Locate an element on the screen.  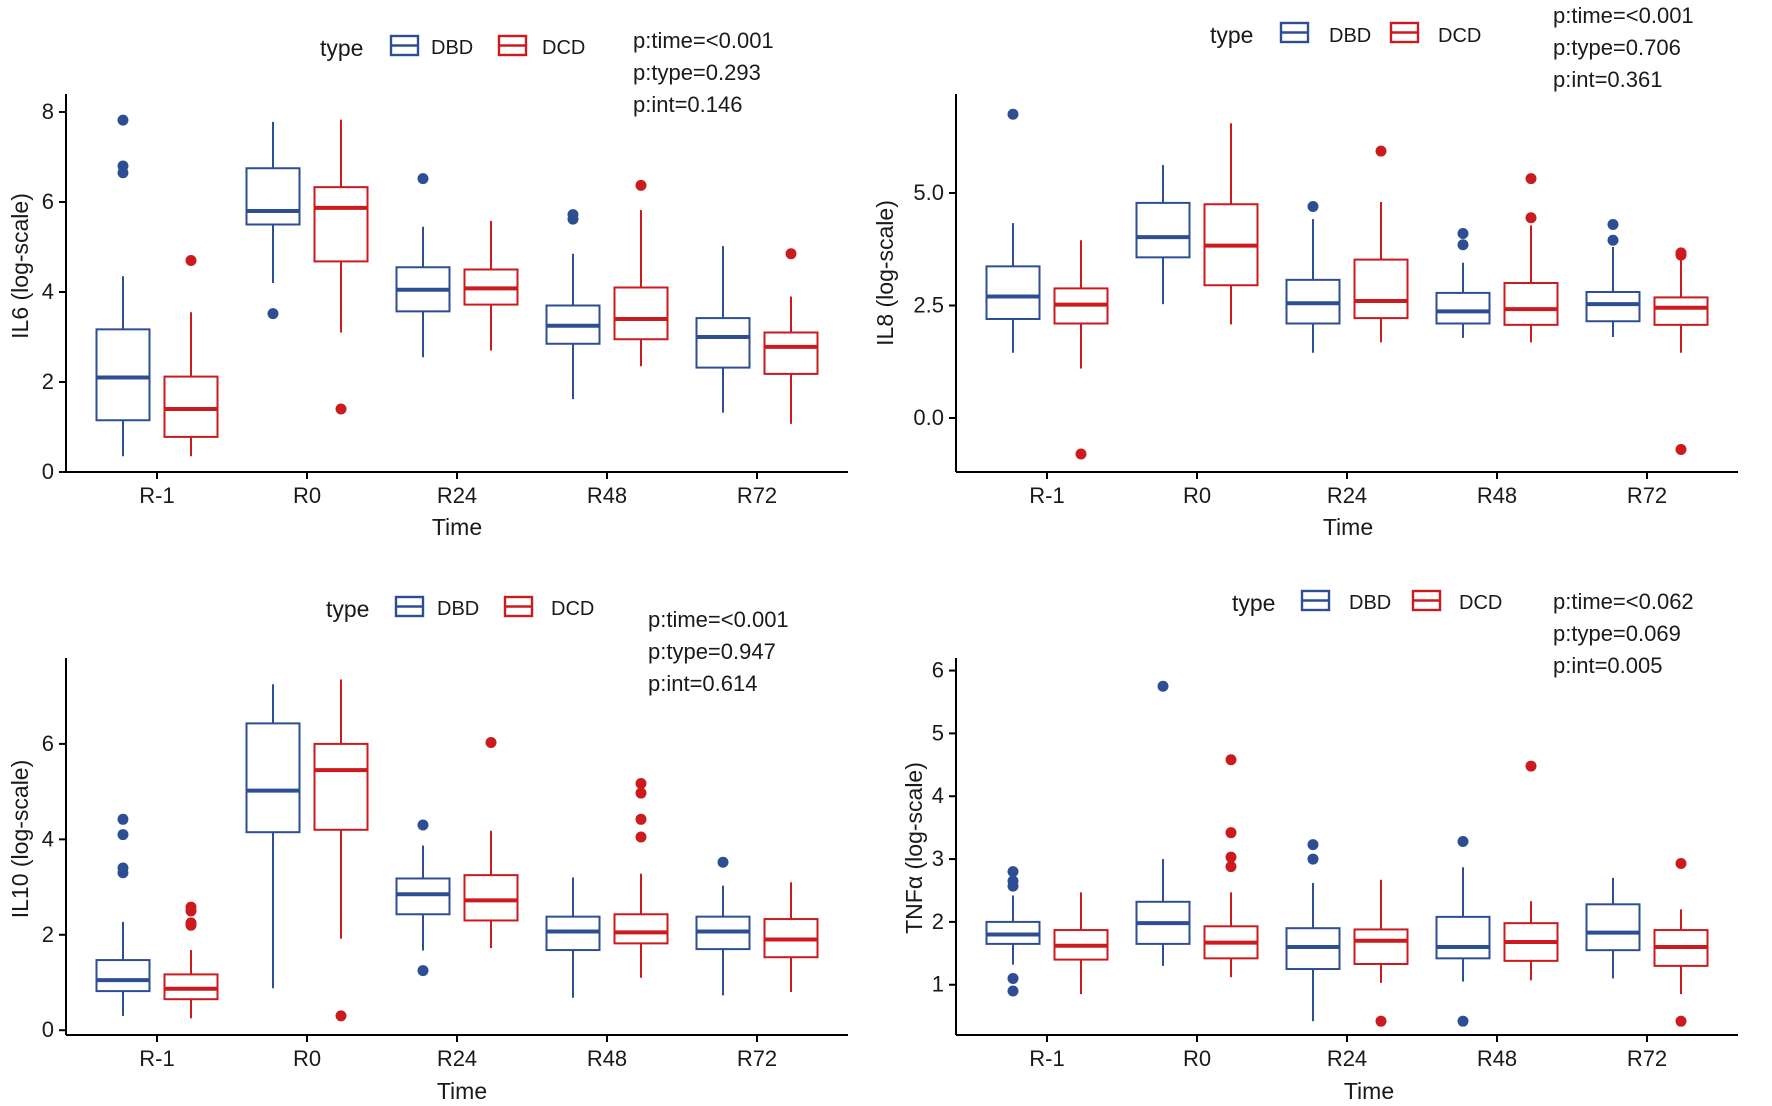
box-dcd-r48 is located at coordinates (641, 878).